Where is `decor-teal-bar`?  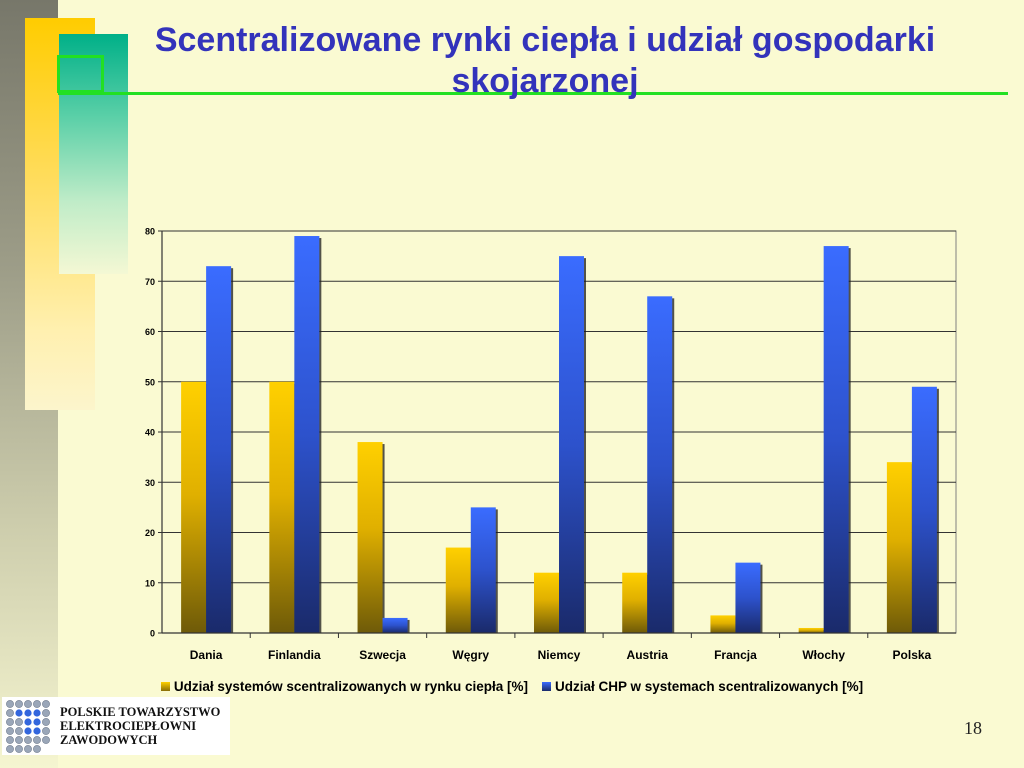
decor-teal-bar is located at coordinates (93, 154).